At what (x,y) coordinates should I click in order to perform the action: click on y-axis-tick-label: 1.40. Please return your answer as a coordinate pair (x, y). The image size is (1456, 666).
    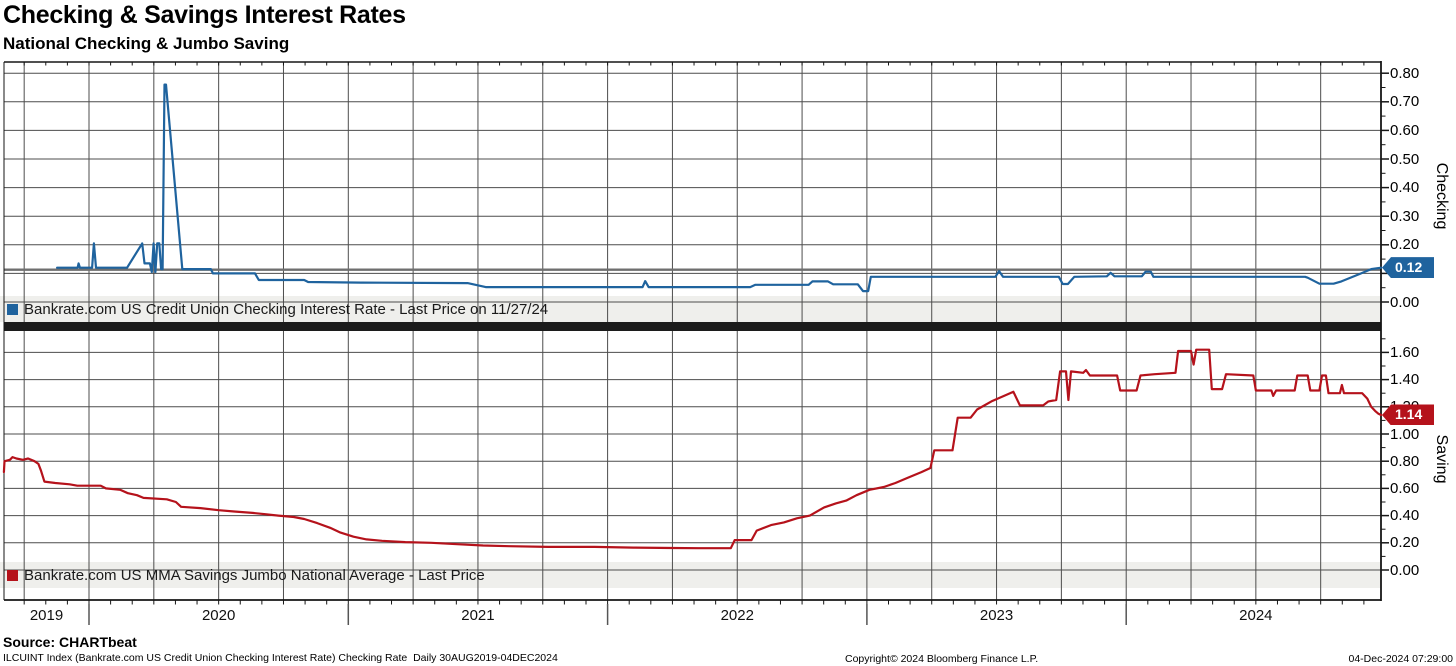
    Looking at the image, I should click on (1405, 380).